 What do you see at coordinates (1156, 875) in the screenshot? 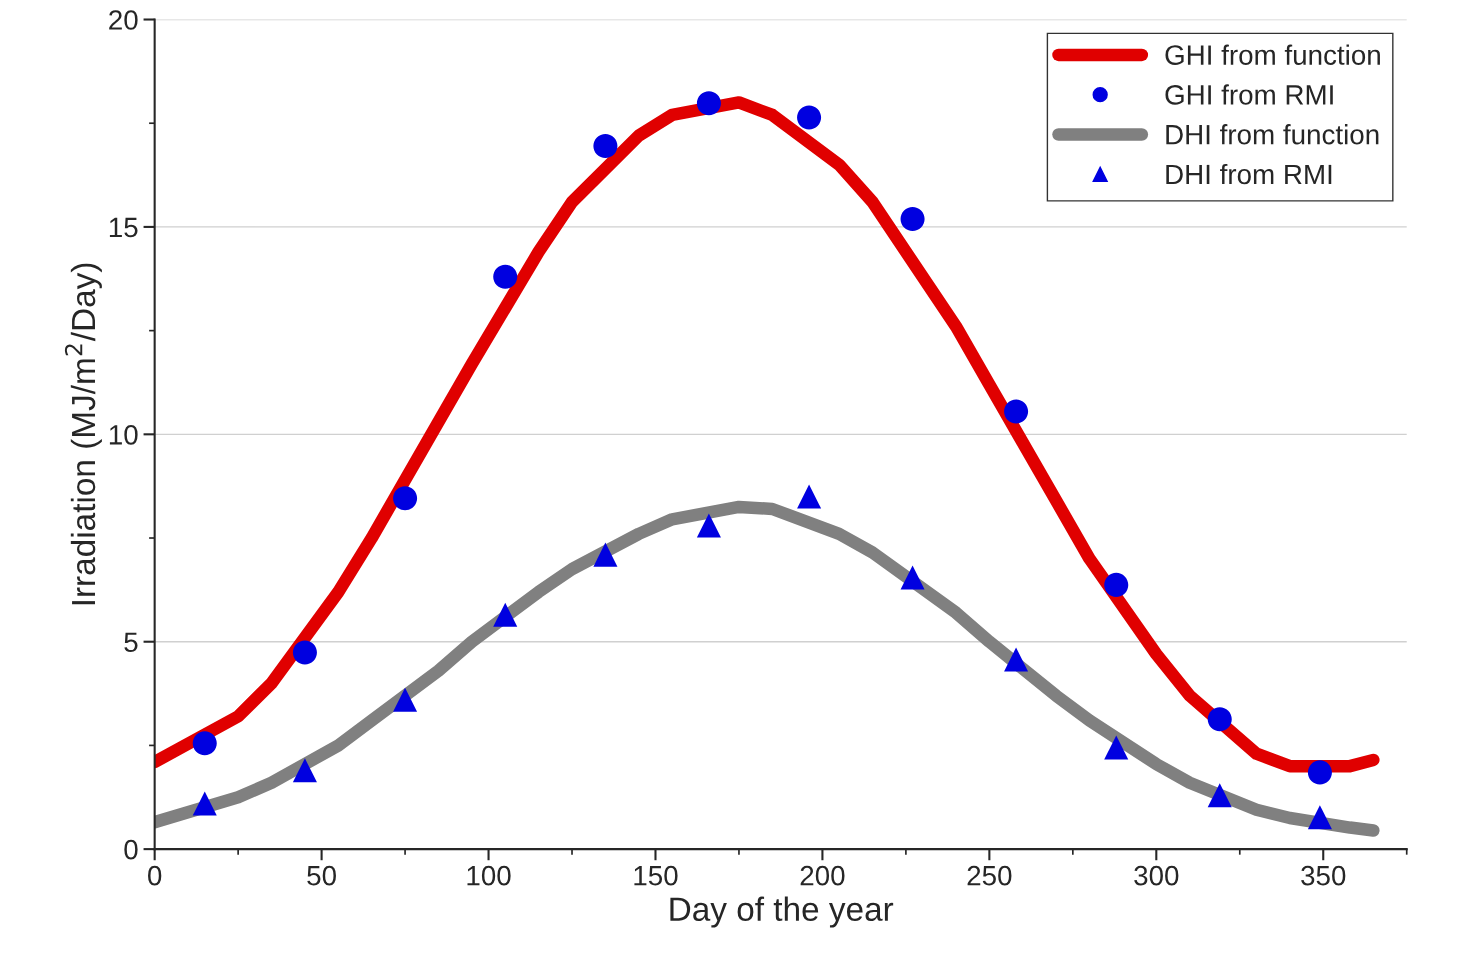
I see `x-tick-label: 300` at bounding box center [1156, 875].